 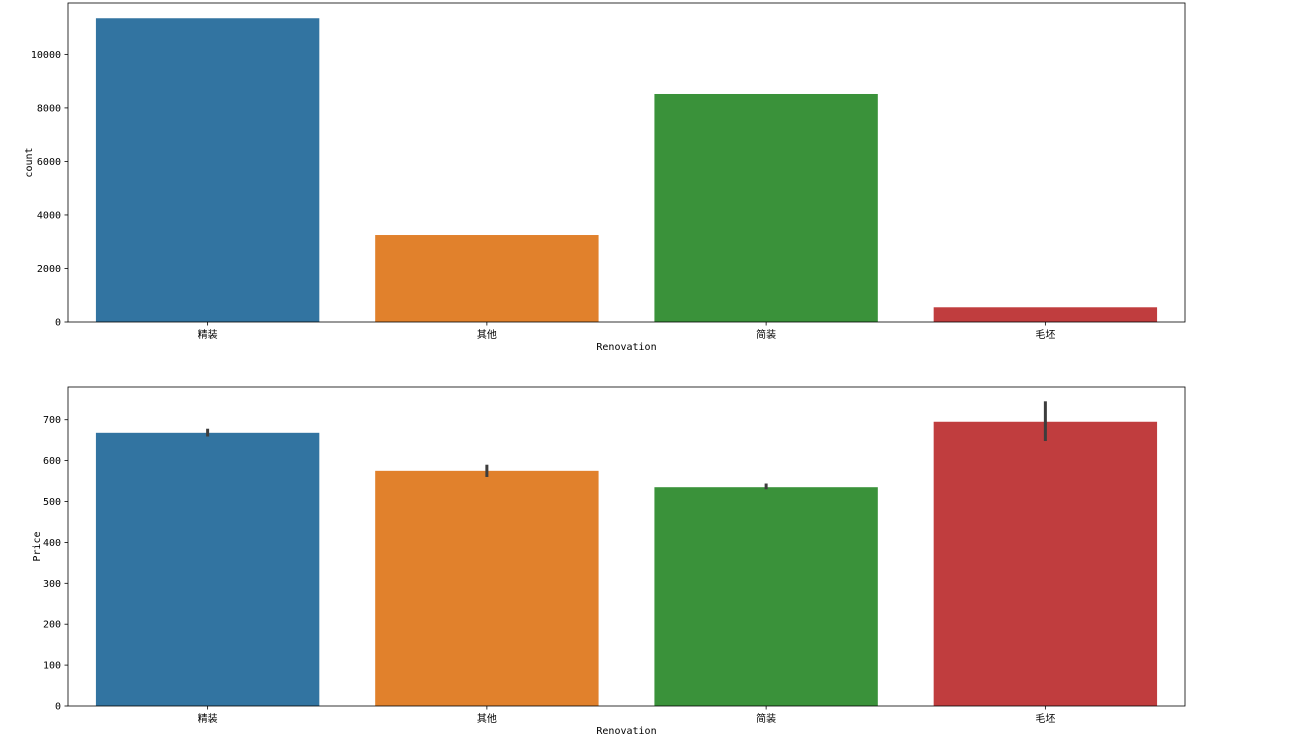 I want to click on price-x-tick-label-2: 简装, so click(x=766, y=718).